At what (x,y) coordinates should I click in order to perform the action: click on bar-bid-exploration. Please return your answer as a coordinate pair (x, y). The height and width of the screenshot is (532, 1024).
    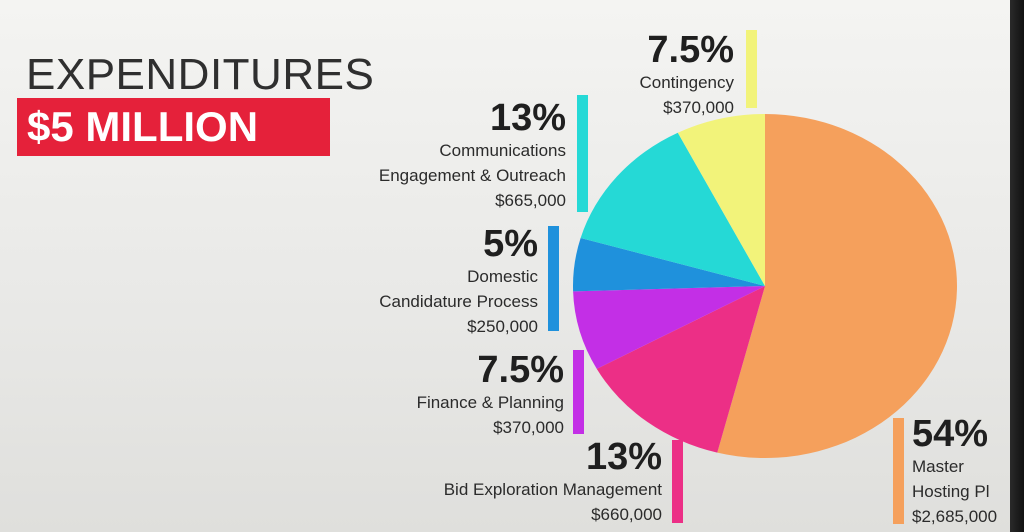
    Looking at the image, I should click on (677, 481).